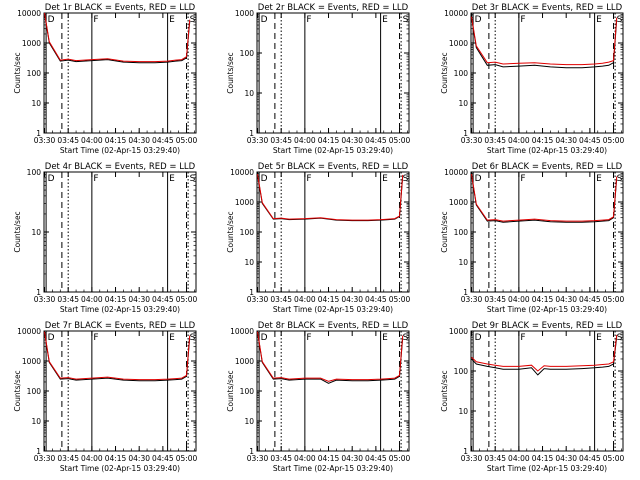 The height and width of the screenshot is (480, 640). I want to click on chart-title: Det 8r BLACK = Events, RED = LLD, so click(333, 326).